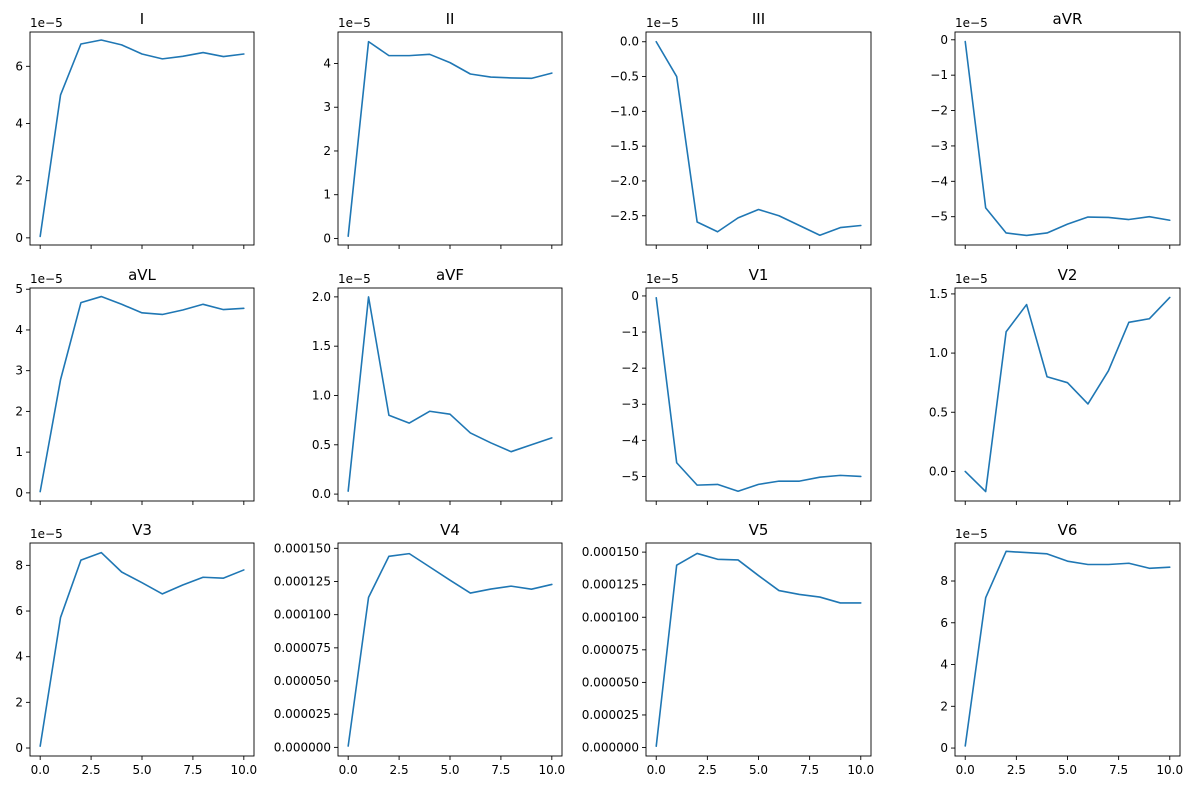  Describe the element at coordinates (938, 294) in the screenshot. I see `y-tick-label: 1.5` at that location.